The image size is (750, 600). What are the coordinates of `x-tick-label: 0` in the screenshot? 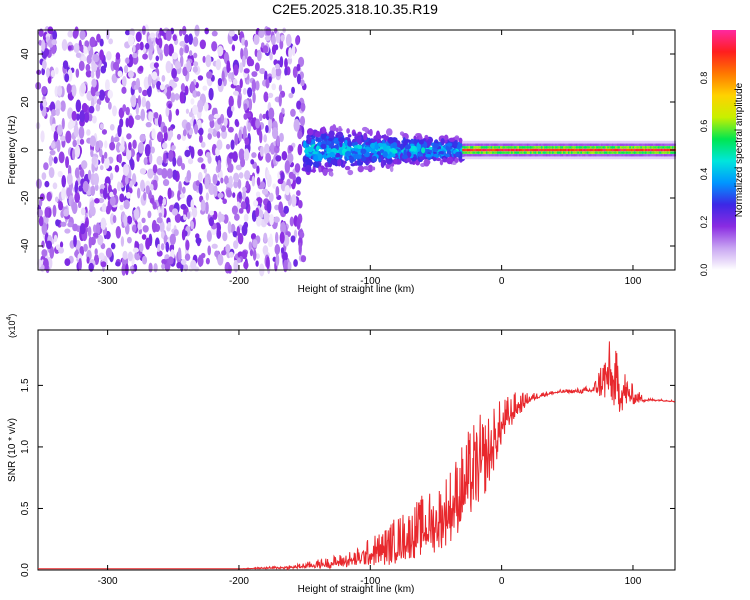 It's located at (502, 281).